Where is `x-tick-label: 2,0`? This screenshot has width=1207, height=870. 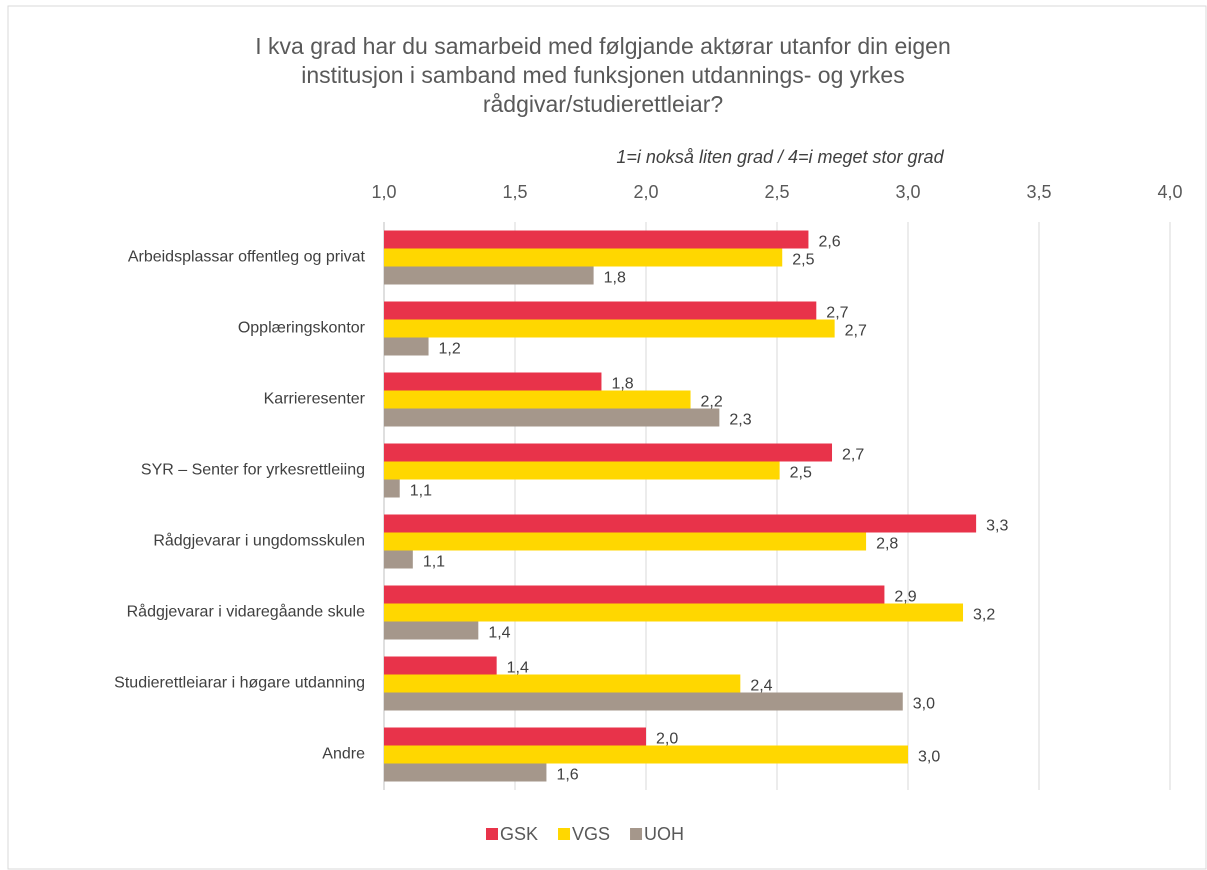 x-tick-label: 2,0 is located at coordinates (645, 192).